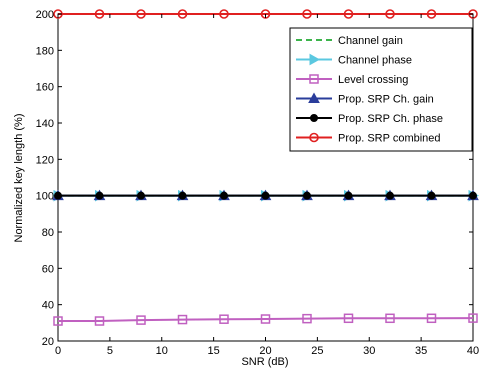 Image resolution: width=484 pixels, height=373 pixels. What do you see at coordinates (48, 342) in the screenshot?
I see `y-tick-label: 20` at bounding box center [48, 342].